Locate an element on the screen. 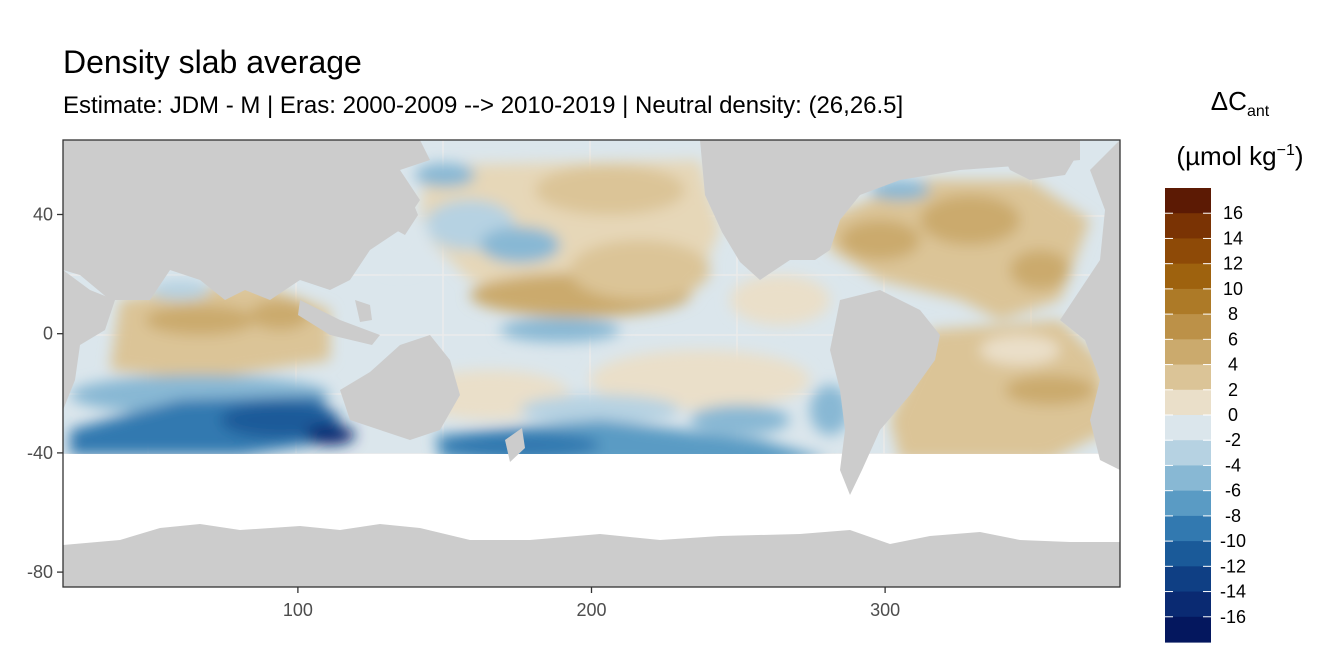 This screenshot has width=1344, height=672. y-tick-label: 0 is located at coordinates (48, 334).